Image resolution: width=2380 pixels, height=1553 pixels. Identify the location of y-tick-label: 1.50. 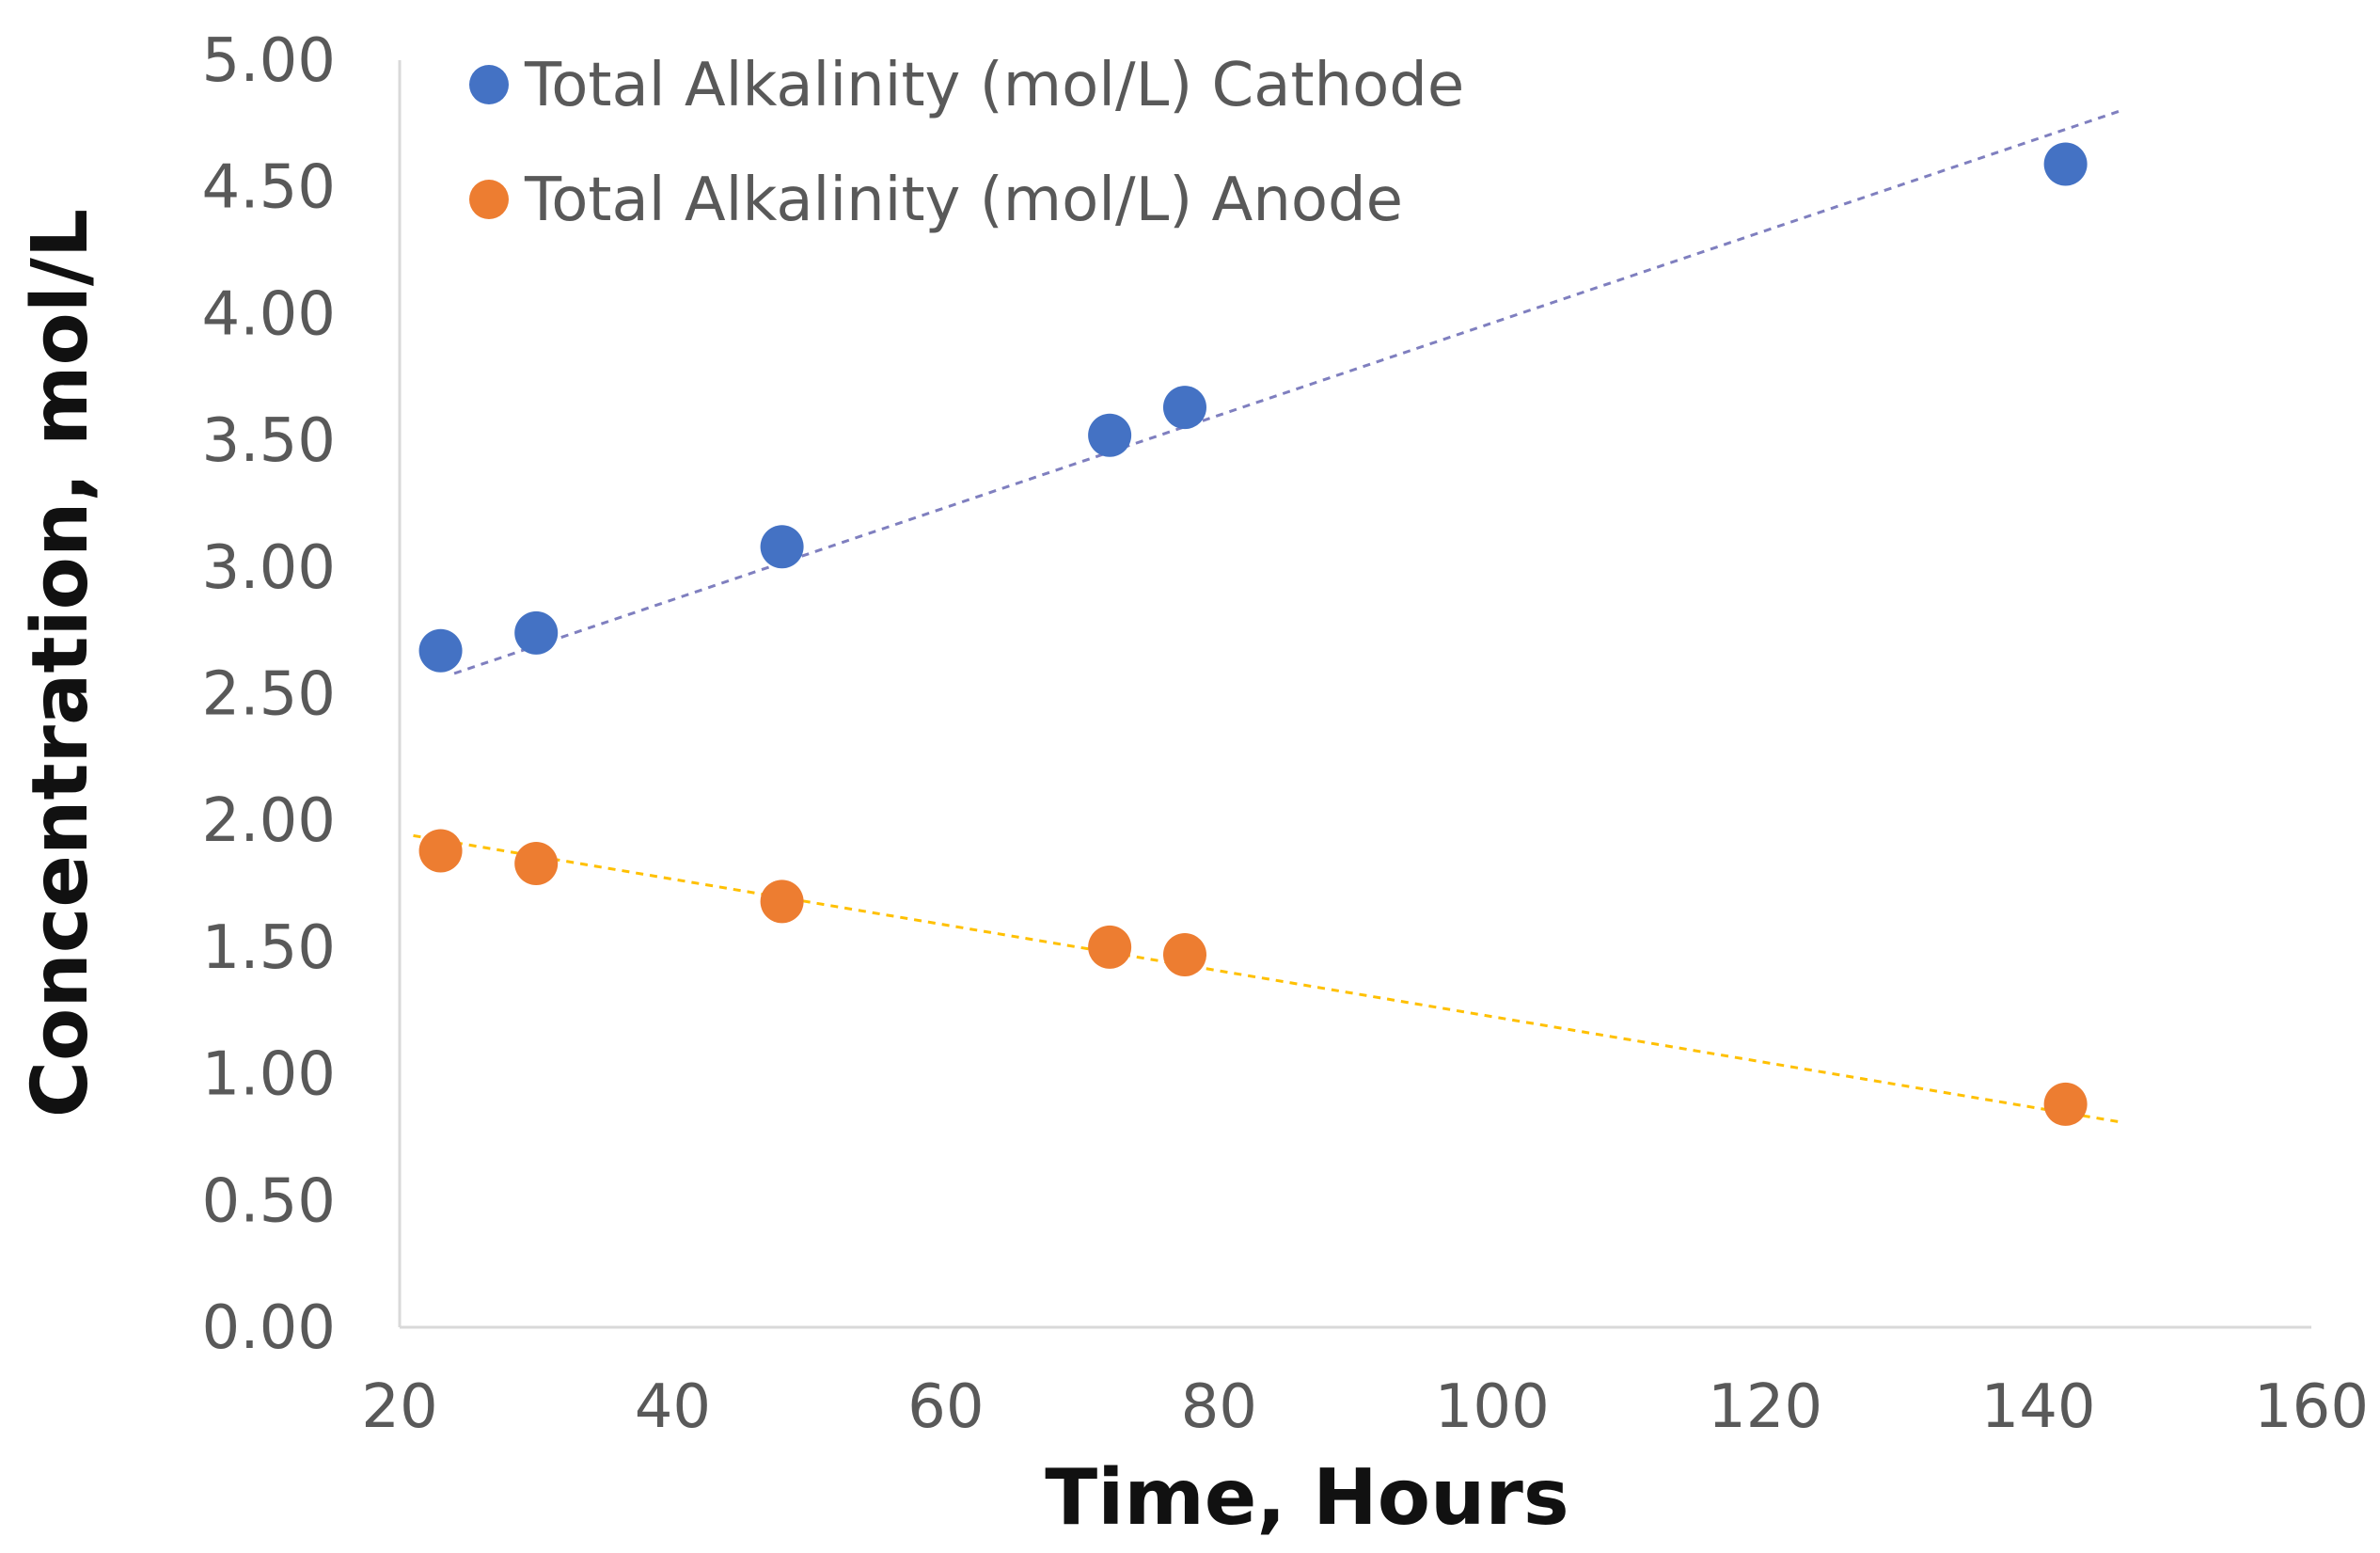
(269, 948).